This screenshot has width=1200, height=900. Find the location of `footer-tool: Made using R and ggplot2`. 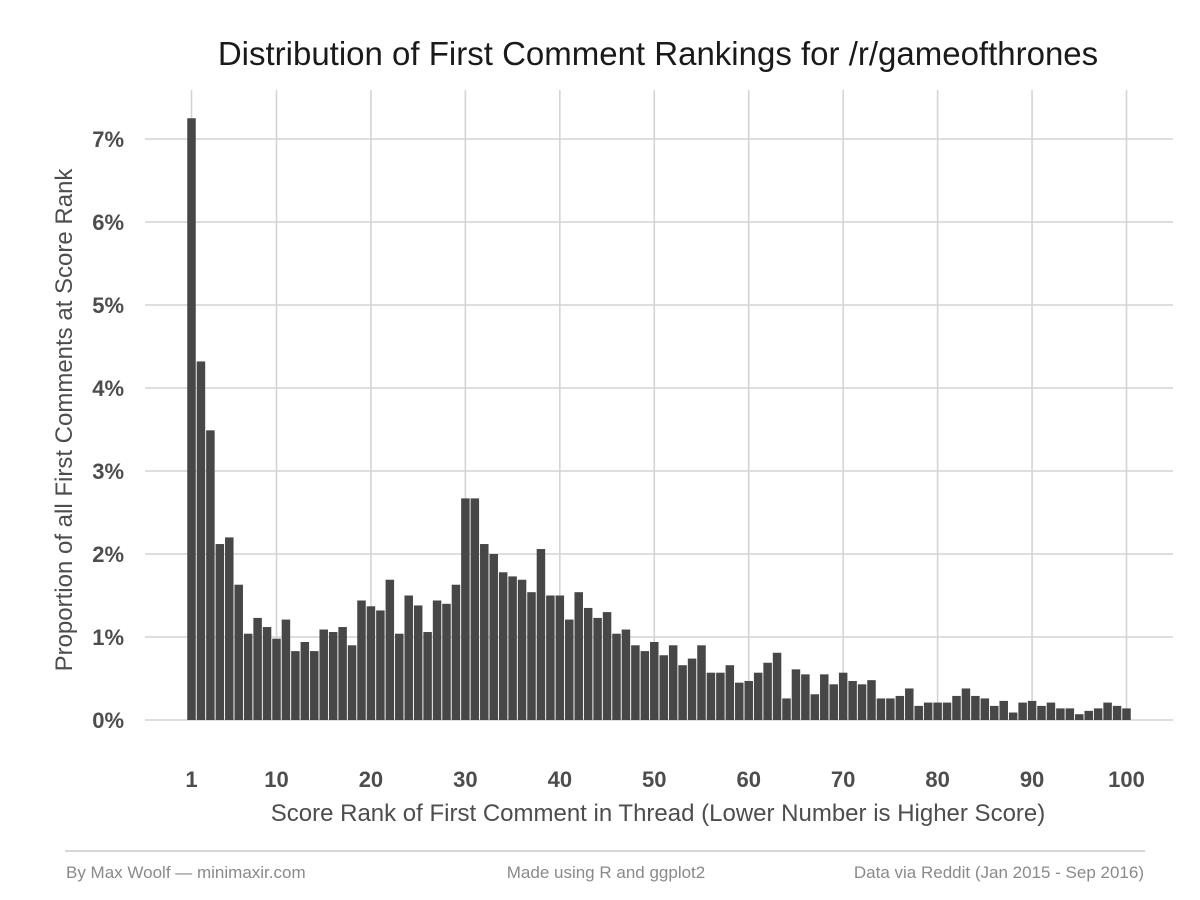

footer-tool: Made using R and ggplot2 is located at coordinates (606, 872).